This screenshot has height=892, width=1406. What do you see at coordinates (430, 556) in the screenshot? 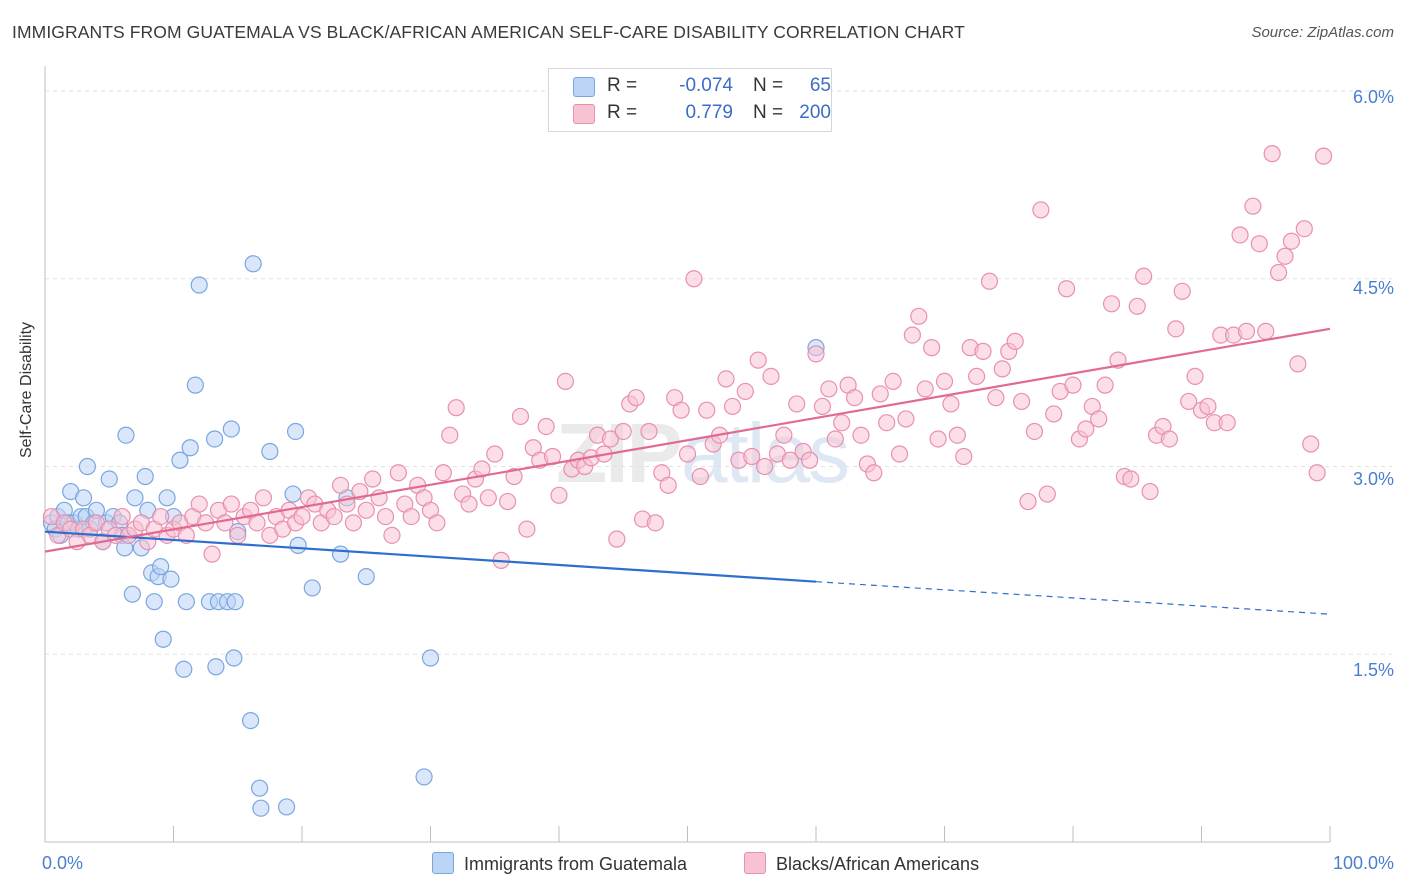
I see `guatemala-trend-line` at bounding box center [430, 556].